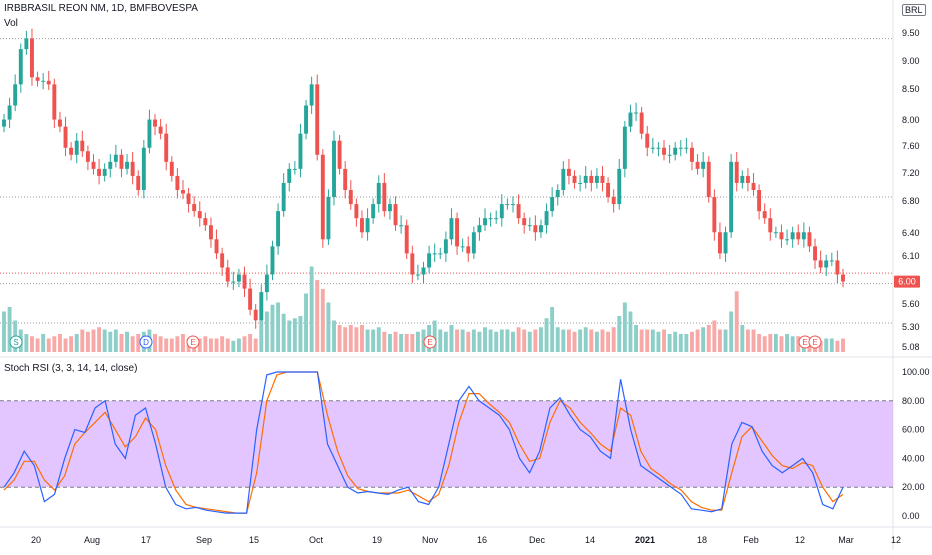 The width and height of the screenshot is (932, 555). What do you see at coordinates (751, 540) in the screenshot?
I see `time-tick-label: Feb` at bounding box center [751, 540].